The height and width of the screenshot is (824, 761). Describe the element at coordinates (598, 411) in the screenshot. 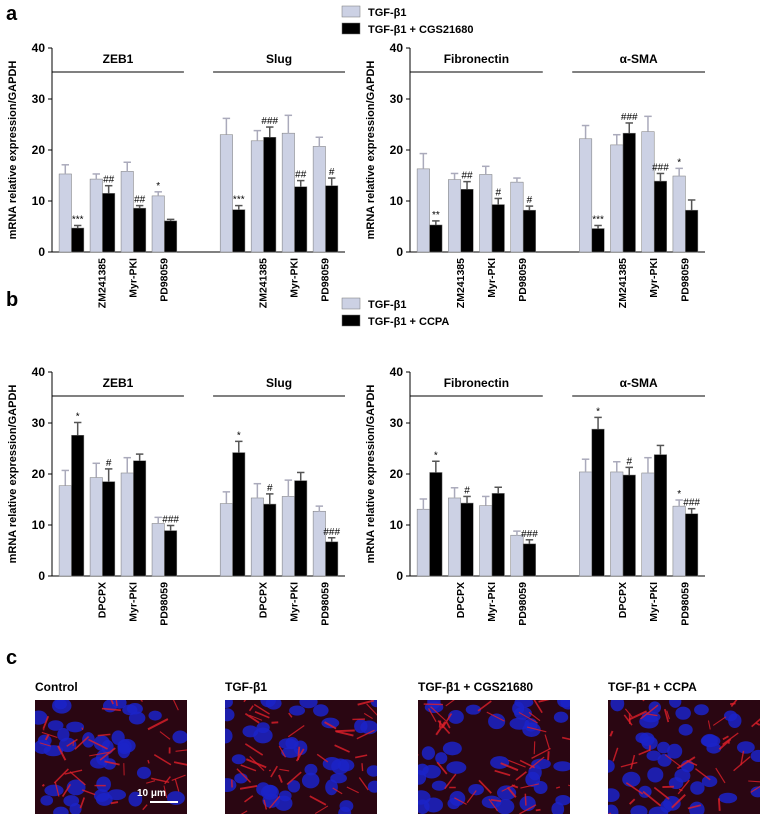

I see `significance: *` at that location.